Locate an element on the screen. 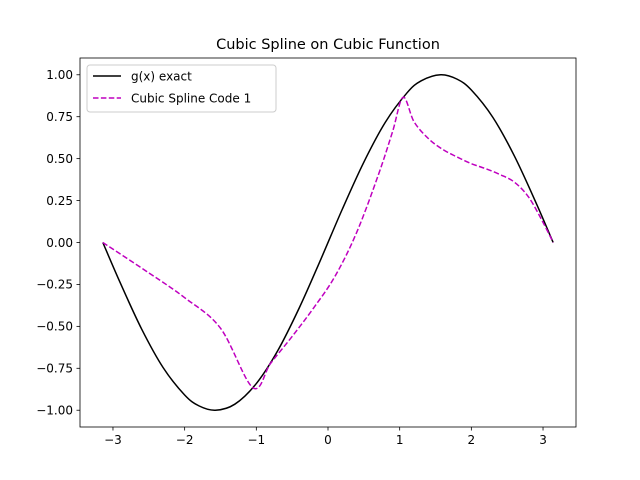 The width and height of the screenshot is (640, 480). y-tick-label: −0.75 is located at coordinates (54, 369).